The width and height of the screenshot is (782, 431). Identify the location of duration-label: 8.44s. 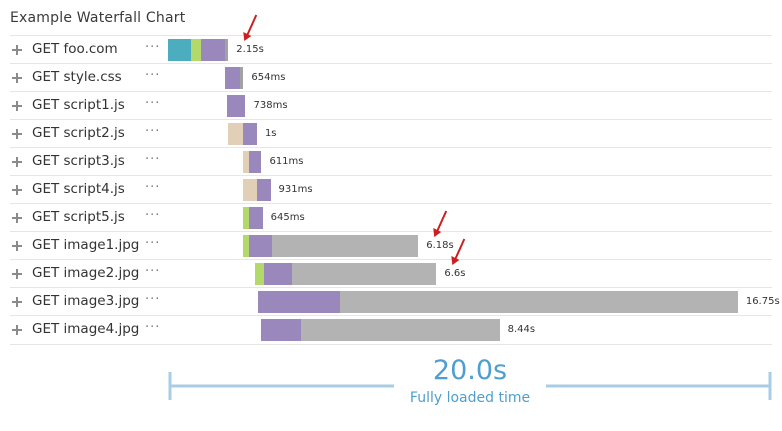
(521, 329).